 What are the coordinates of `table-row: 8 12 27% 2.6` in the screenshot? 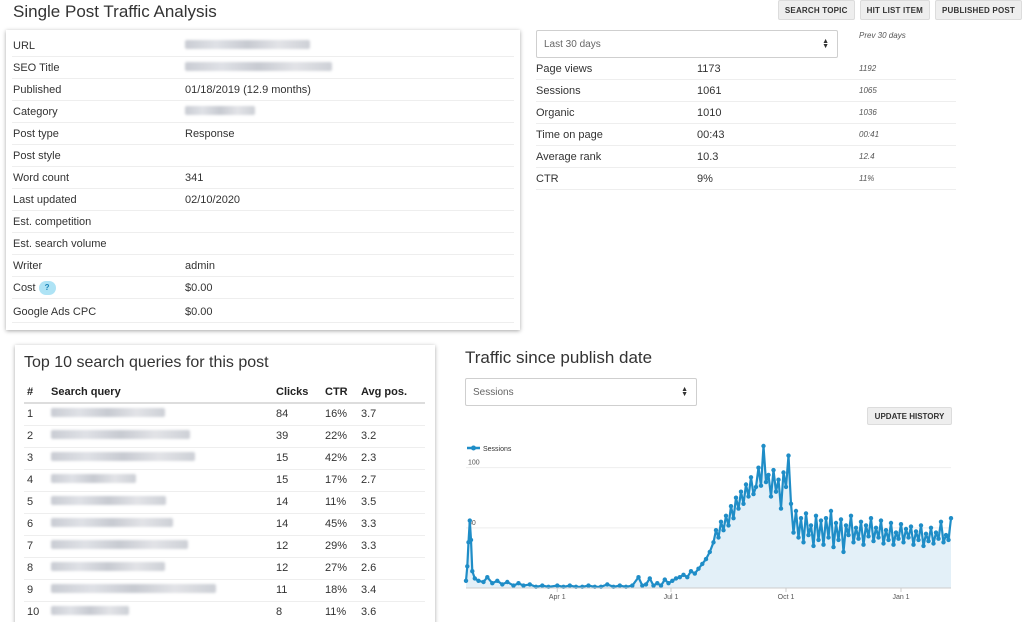 It's located at (224, 568).